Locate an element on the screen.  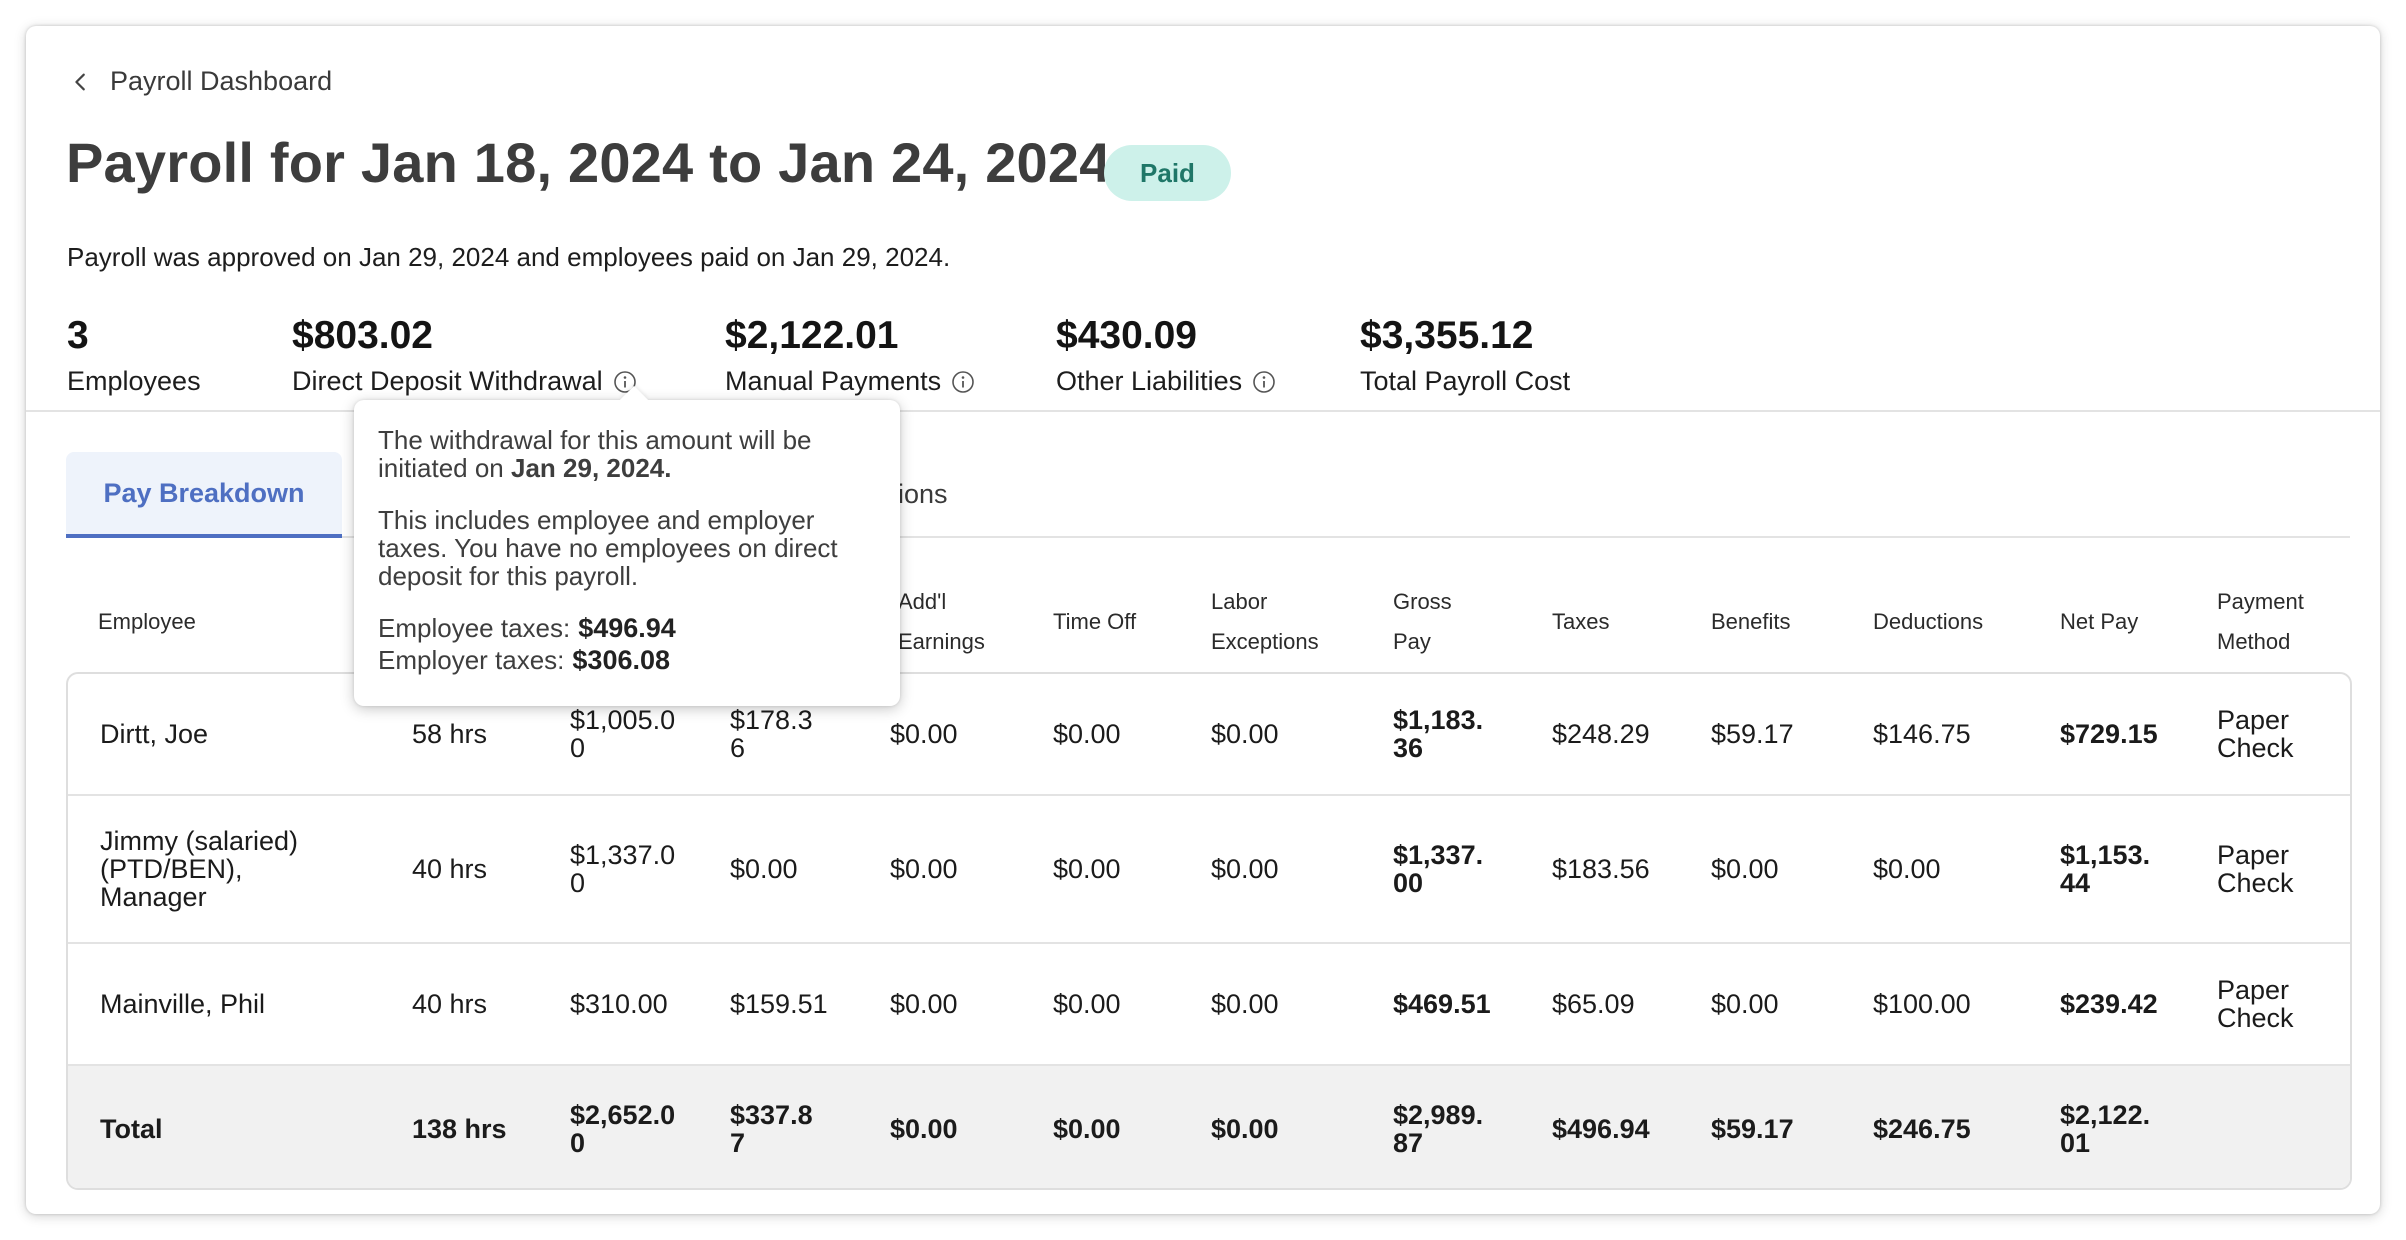
stat-value: $3,355.12 is located at coordinates (1447, 335).